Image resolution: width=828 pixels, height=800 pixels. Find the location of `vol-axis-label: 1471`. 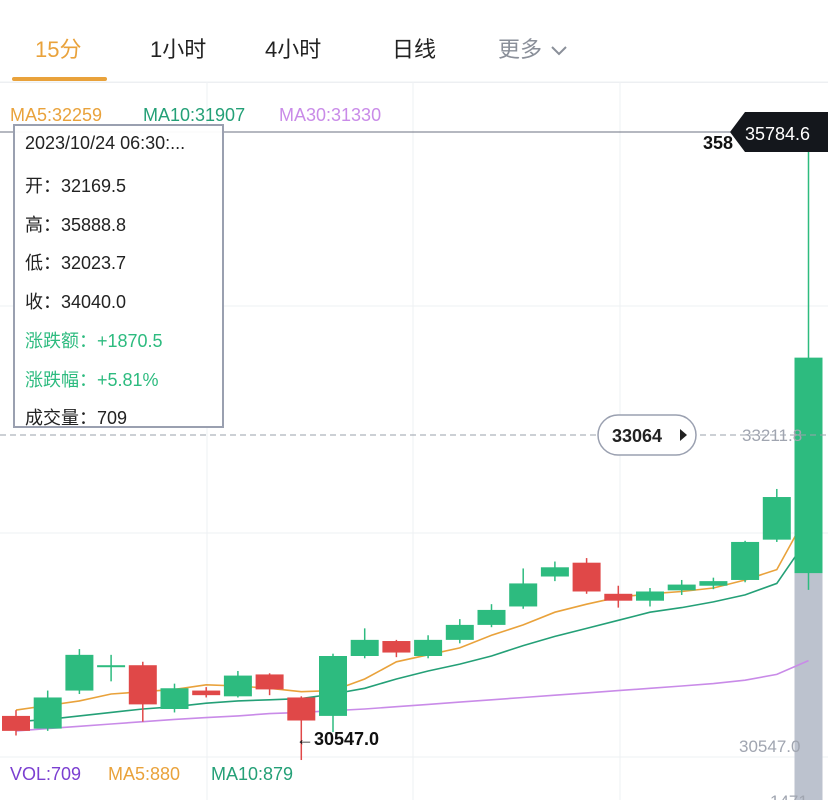

vol-axis-label: 1471 is located at coordinates (789, 796).